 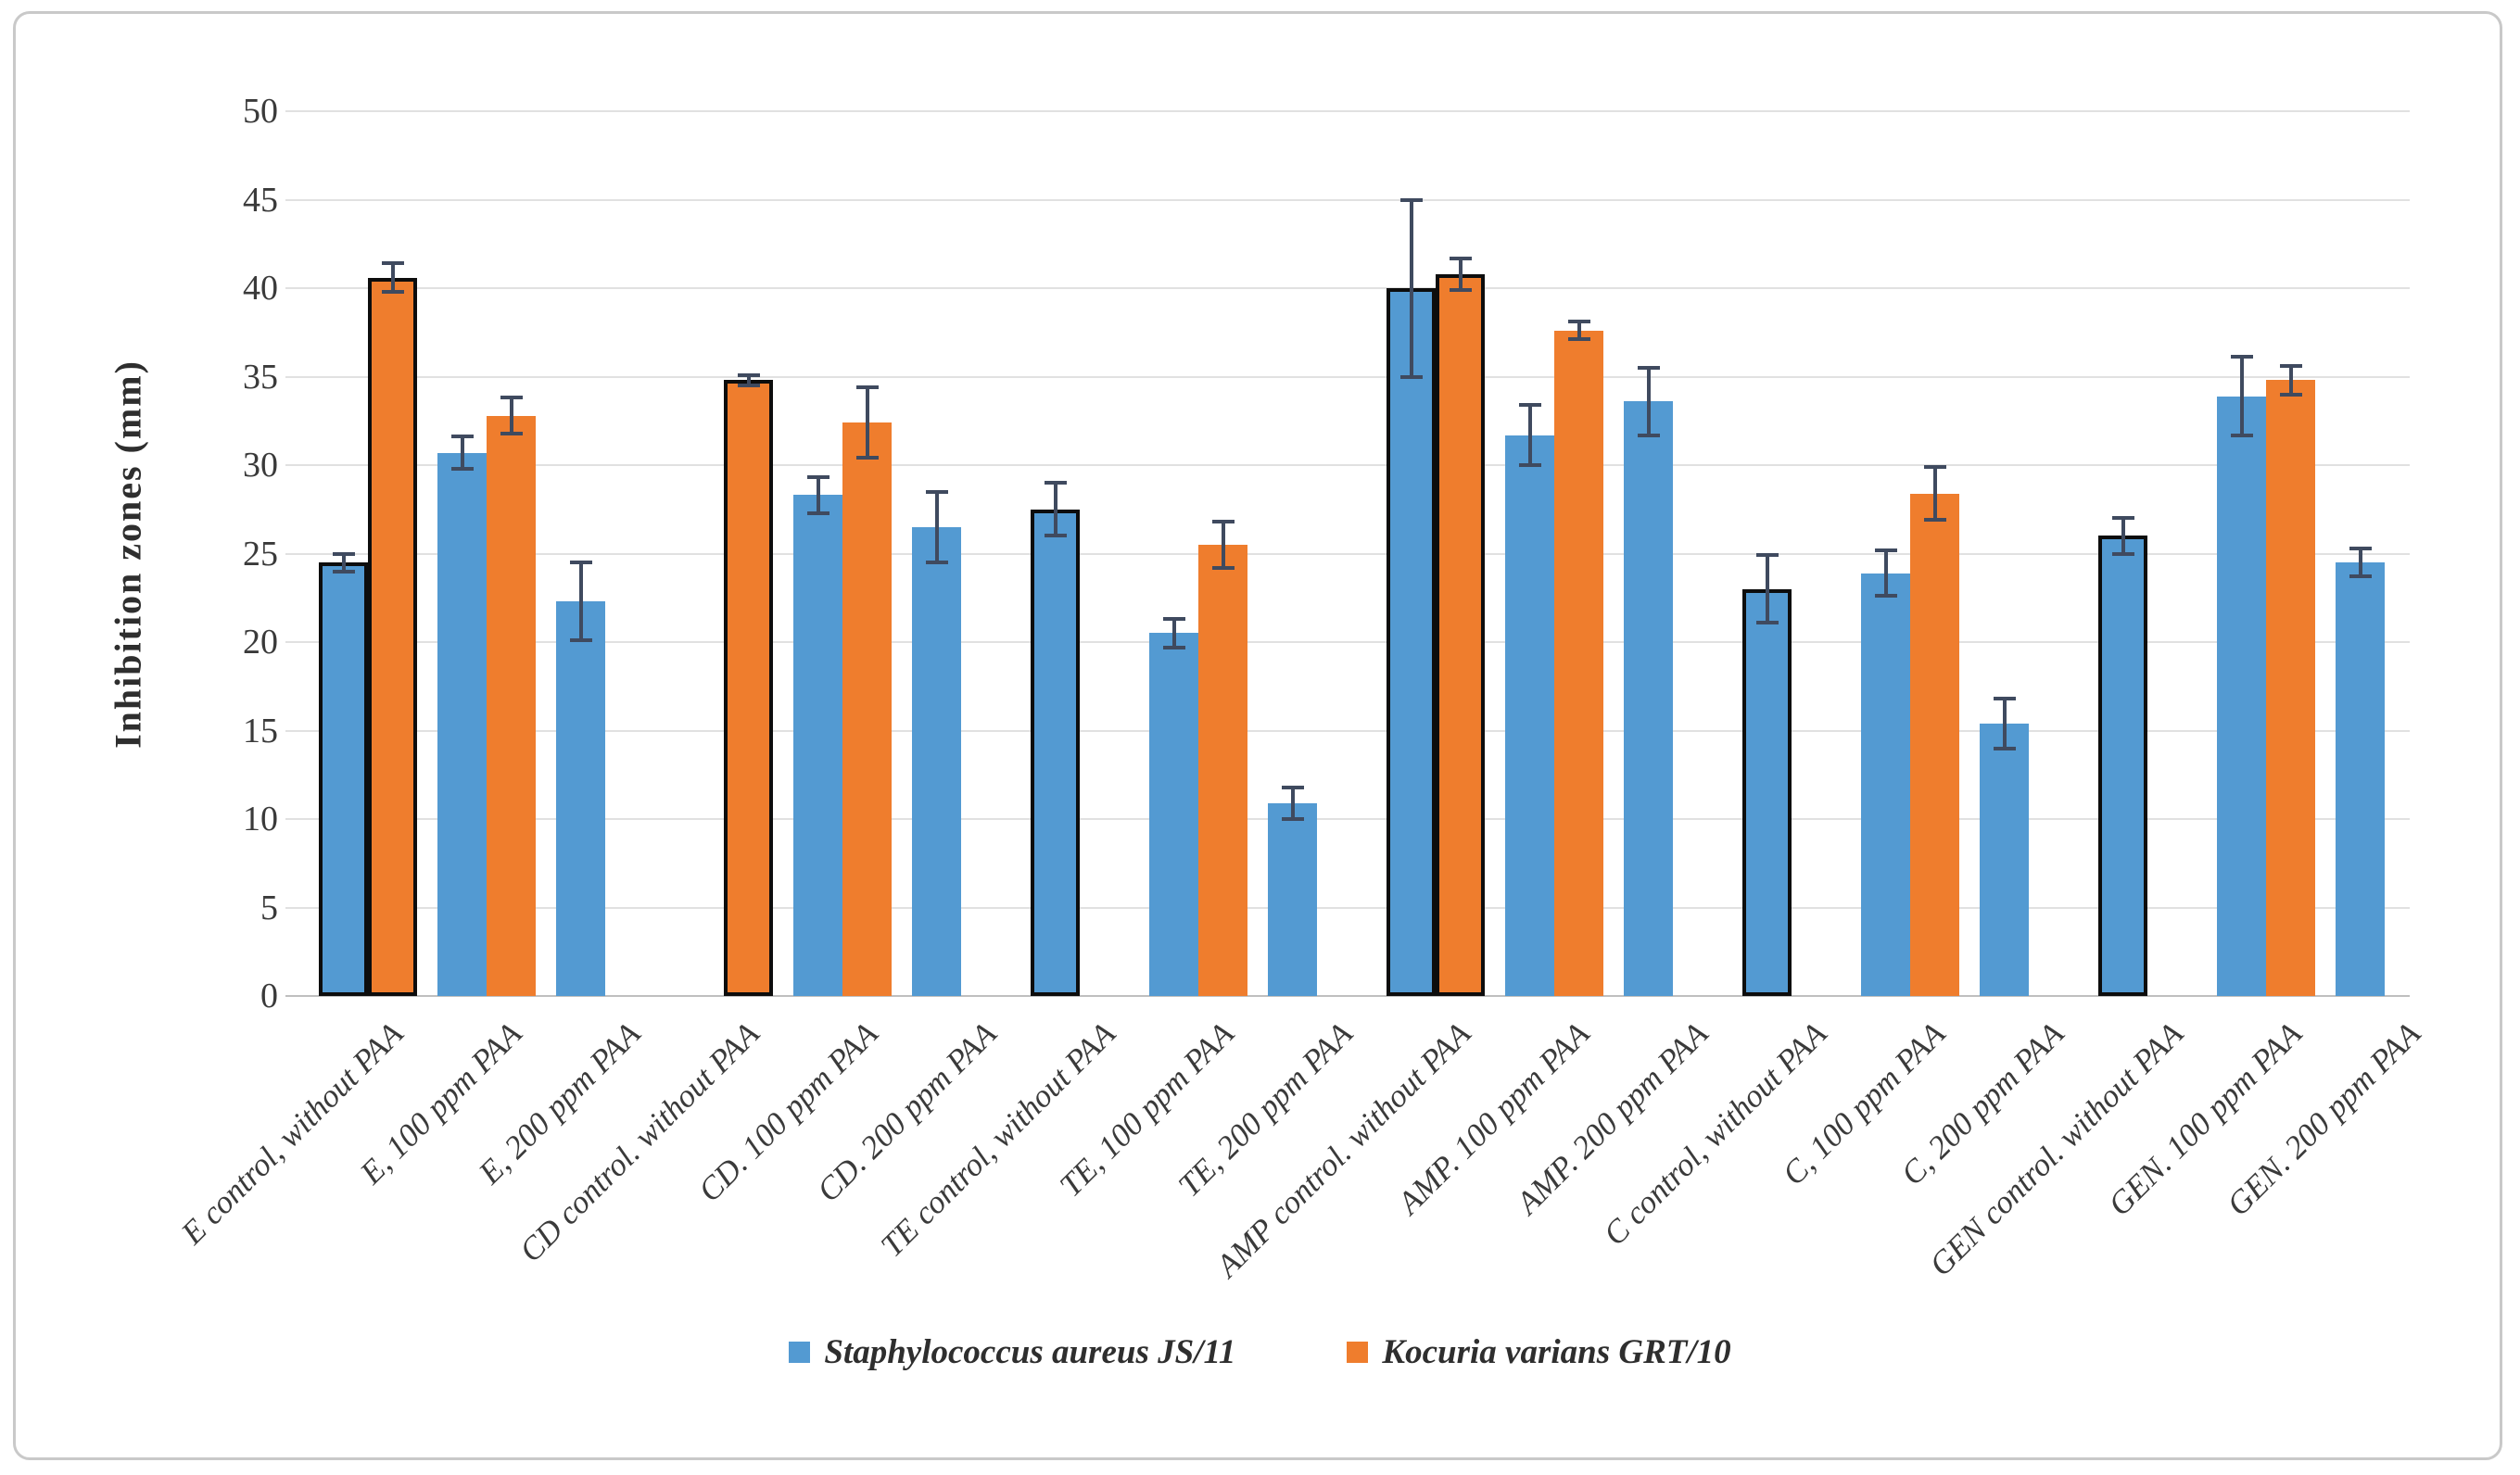 I want to click on x-axis-line, so click(x=1347, y=996).